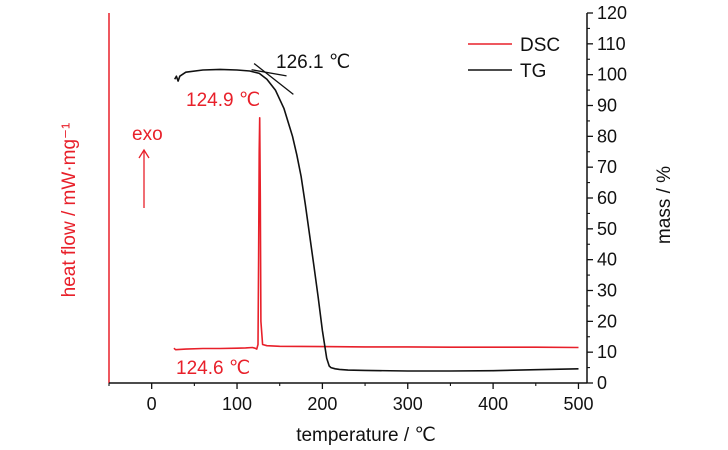  What do you see at coordinates (350, 398) in the screenshot?
I see `x-axis-ticks: 0 100 200 300 400 500` at bounding box center [350, 398].